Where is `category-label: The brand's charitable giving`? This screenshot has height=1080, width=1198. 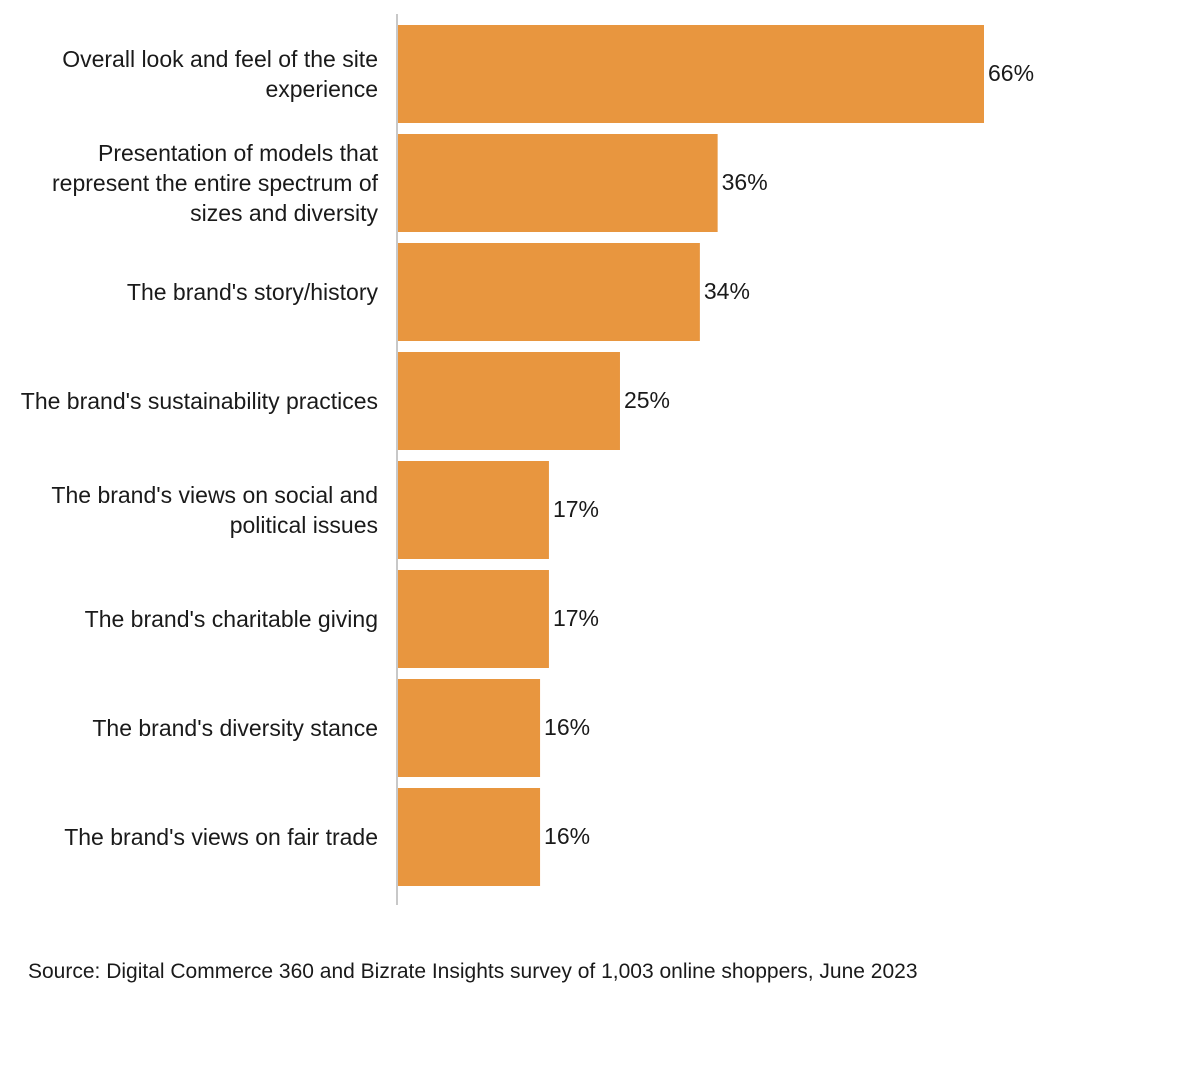 category-label: The brand's charitable giving is located at coordinates (231, 619).